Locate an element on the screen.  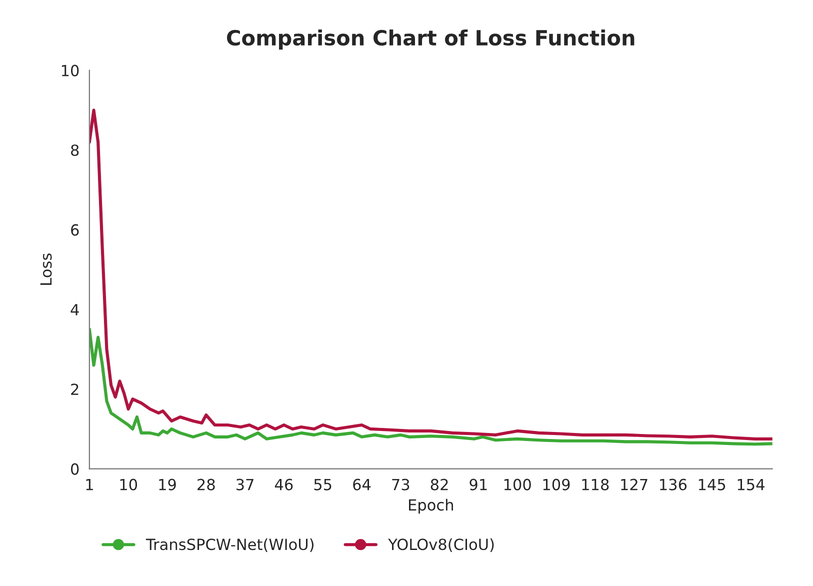
x-tick-label: 127 is located at coordinates (634, 484).